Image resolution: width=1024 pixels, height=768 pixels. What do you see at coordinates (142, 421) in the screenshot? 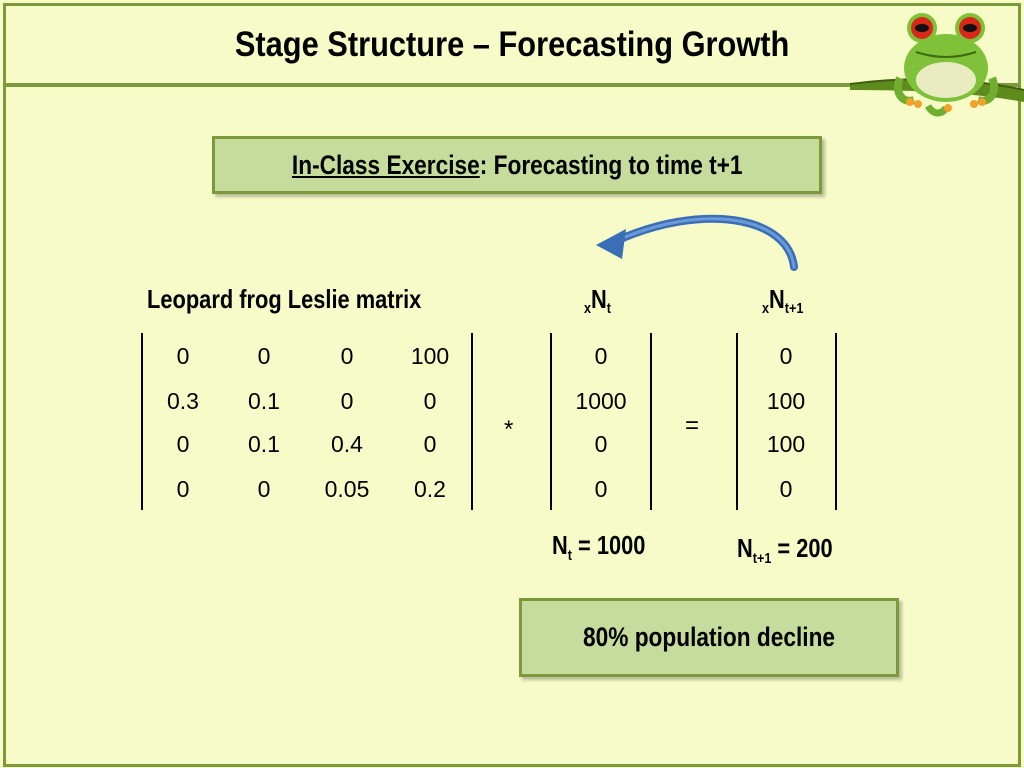
I see `matrix-left-bar` at bounding box center [142, 421].